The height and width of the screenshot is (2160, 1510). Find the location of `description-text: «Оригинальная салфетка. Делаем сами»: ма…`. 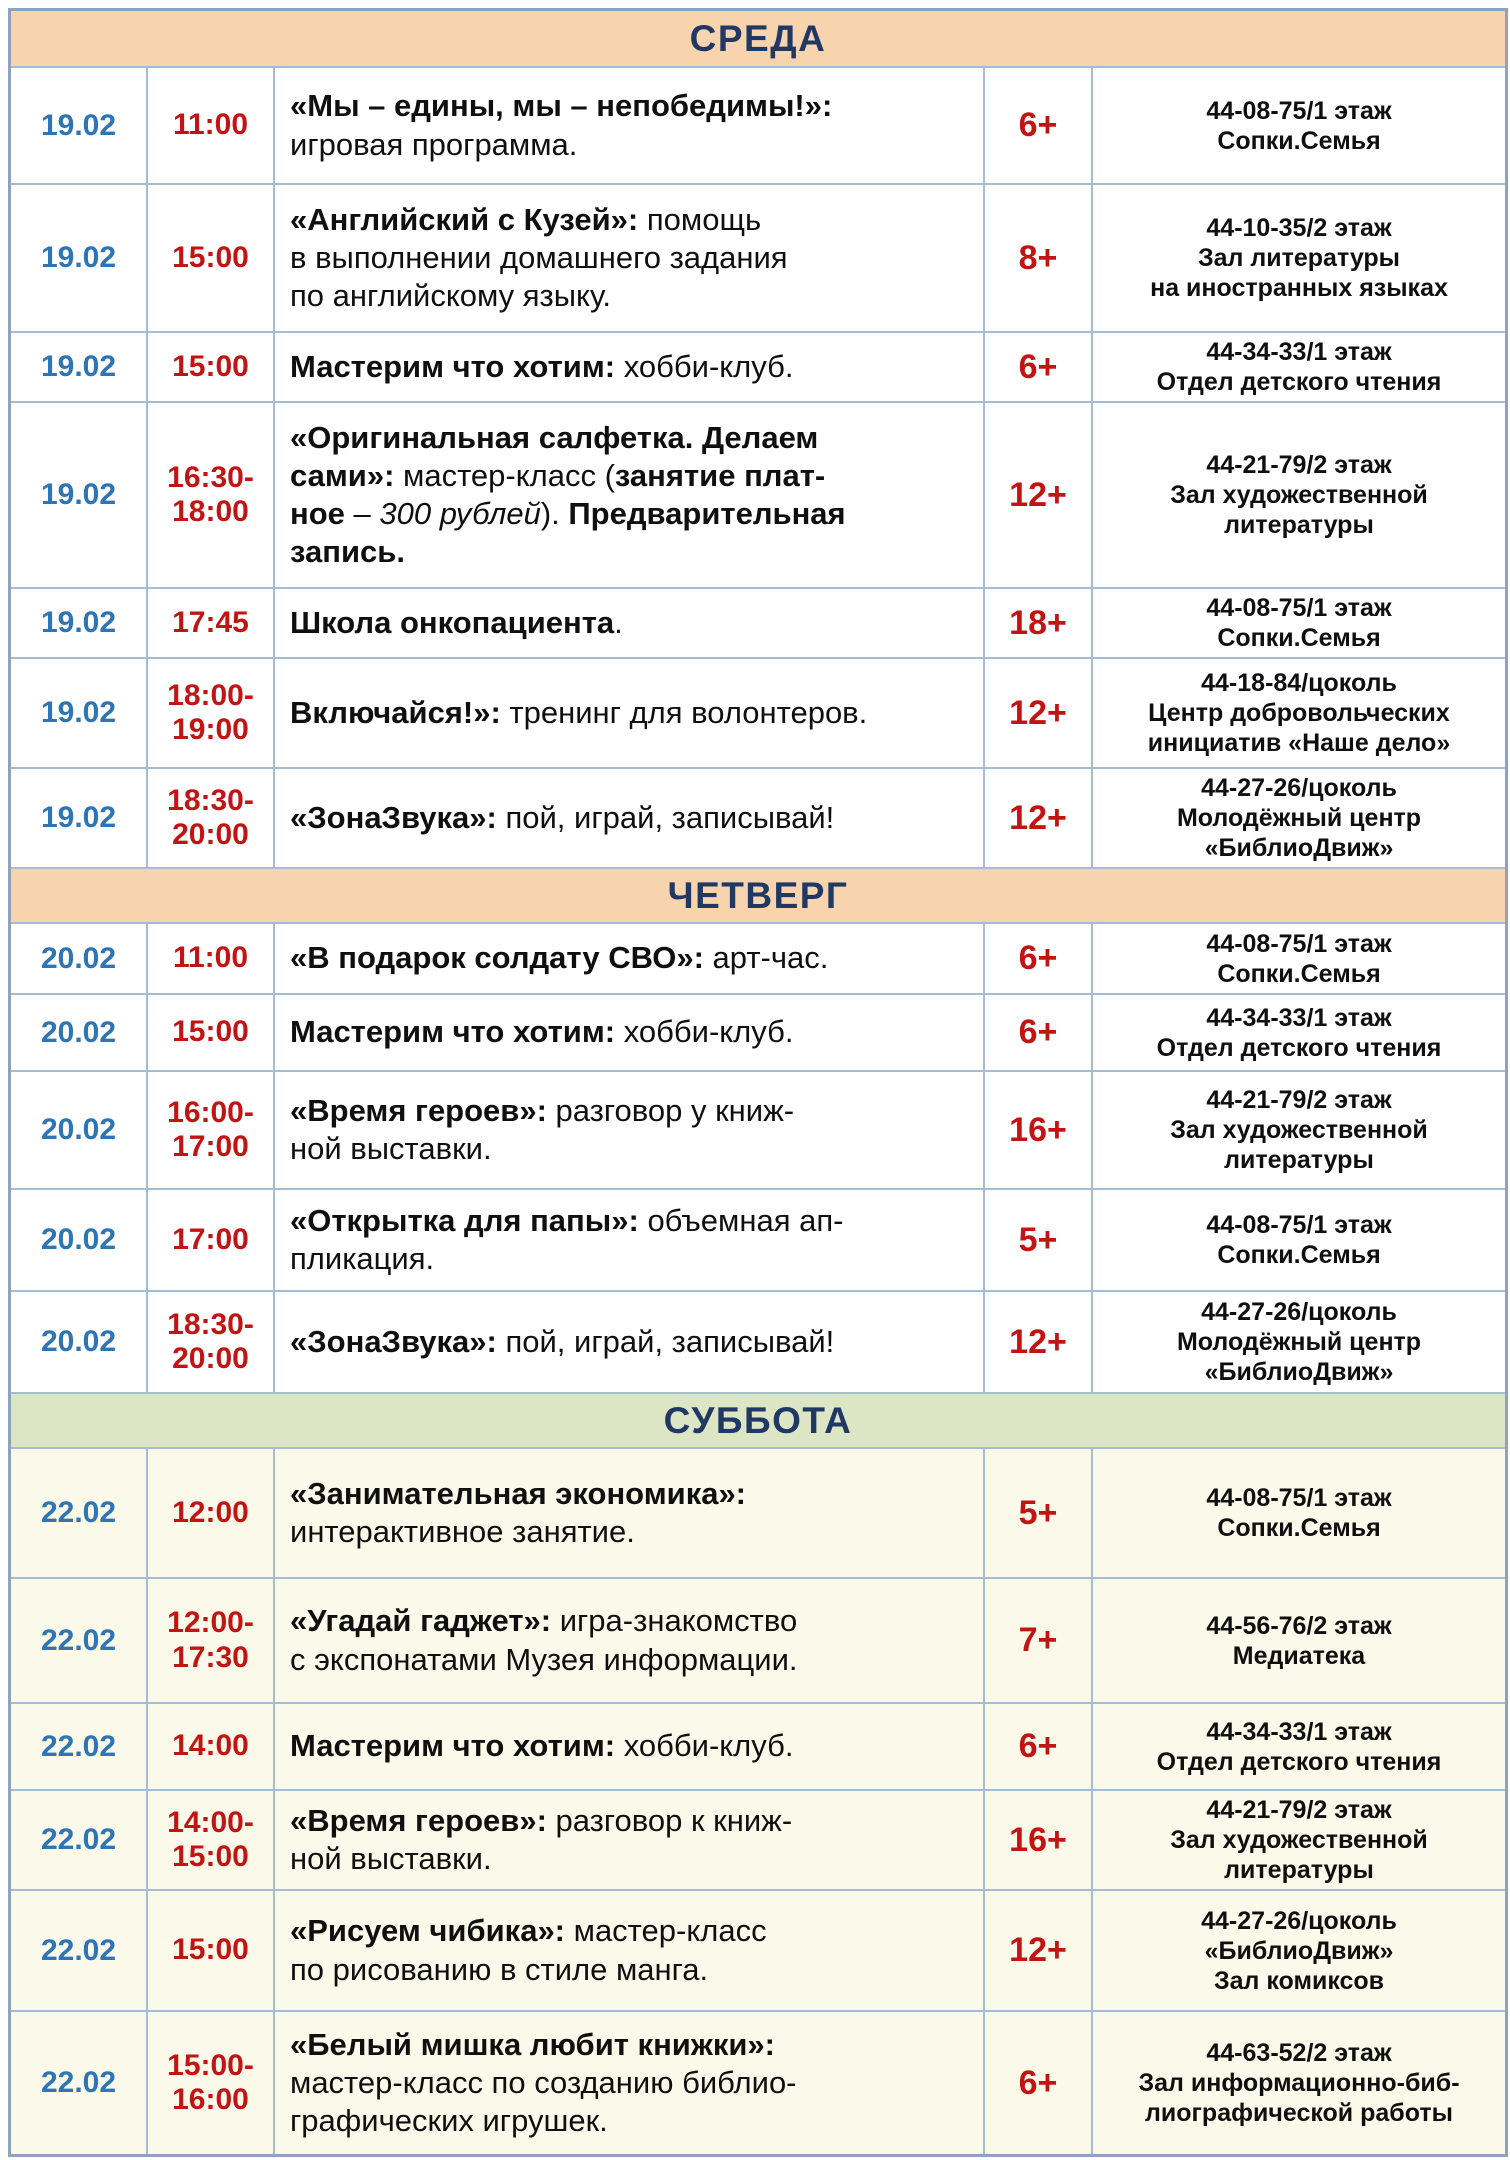

description-text: «Оригинальная салфетка. Делаем сами»: ма… is located at coordinates (568, 495).